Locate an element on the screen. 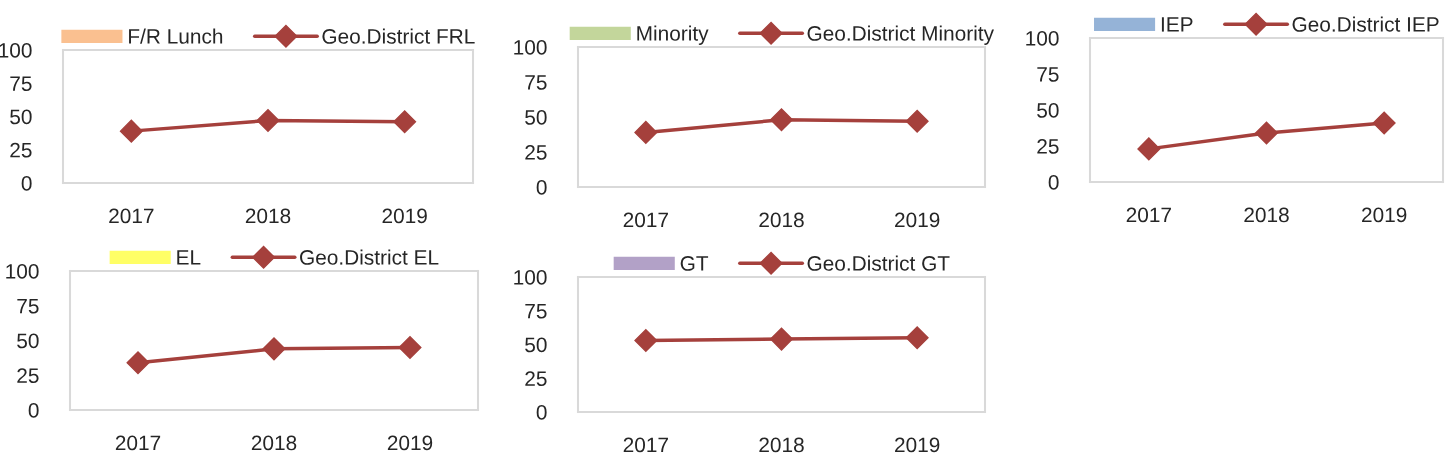 This screenshot has width=1445, height=457. legend-label: Minority is located at coordinates (673, 35).